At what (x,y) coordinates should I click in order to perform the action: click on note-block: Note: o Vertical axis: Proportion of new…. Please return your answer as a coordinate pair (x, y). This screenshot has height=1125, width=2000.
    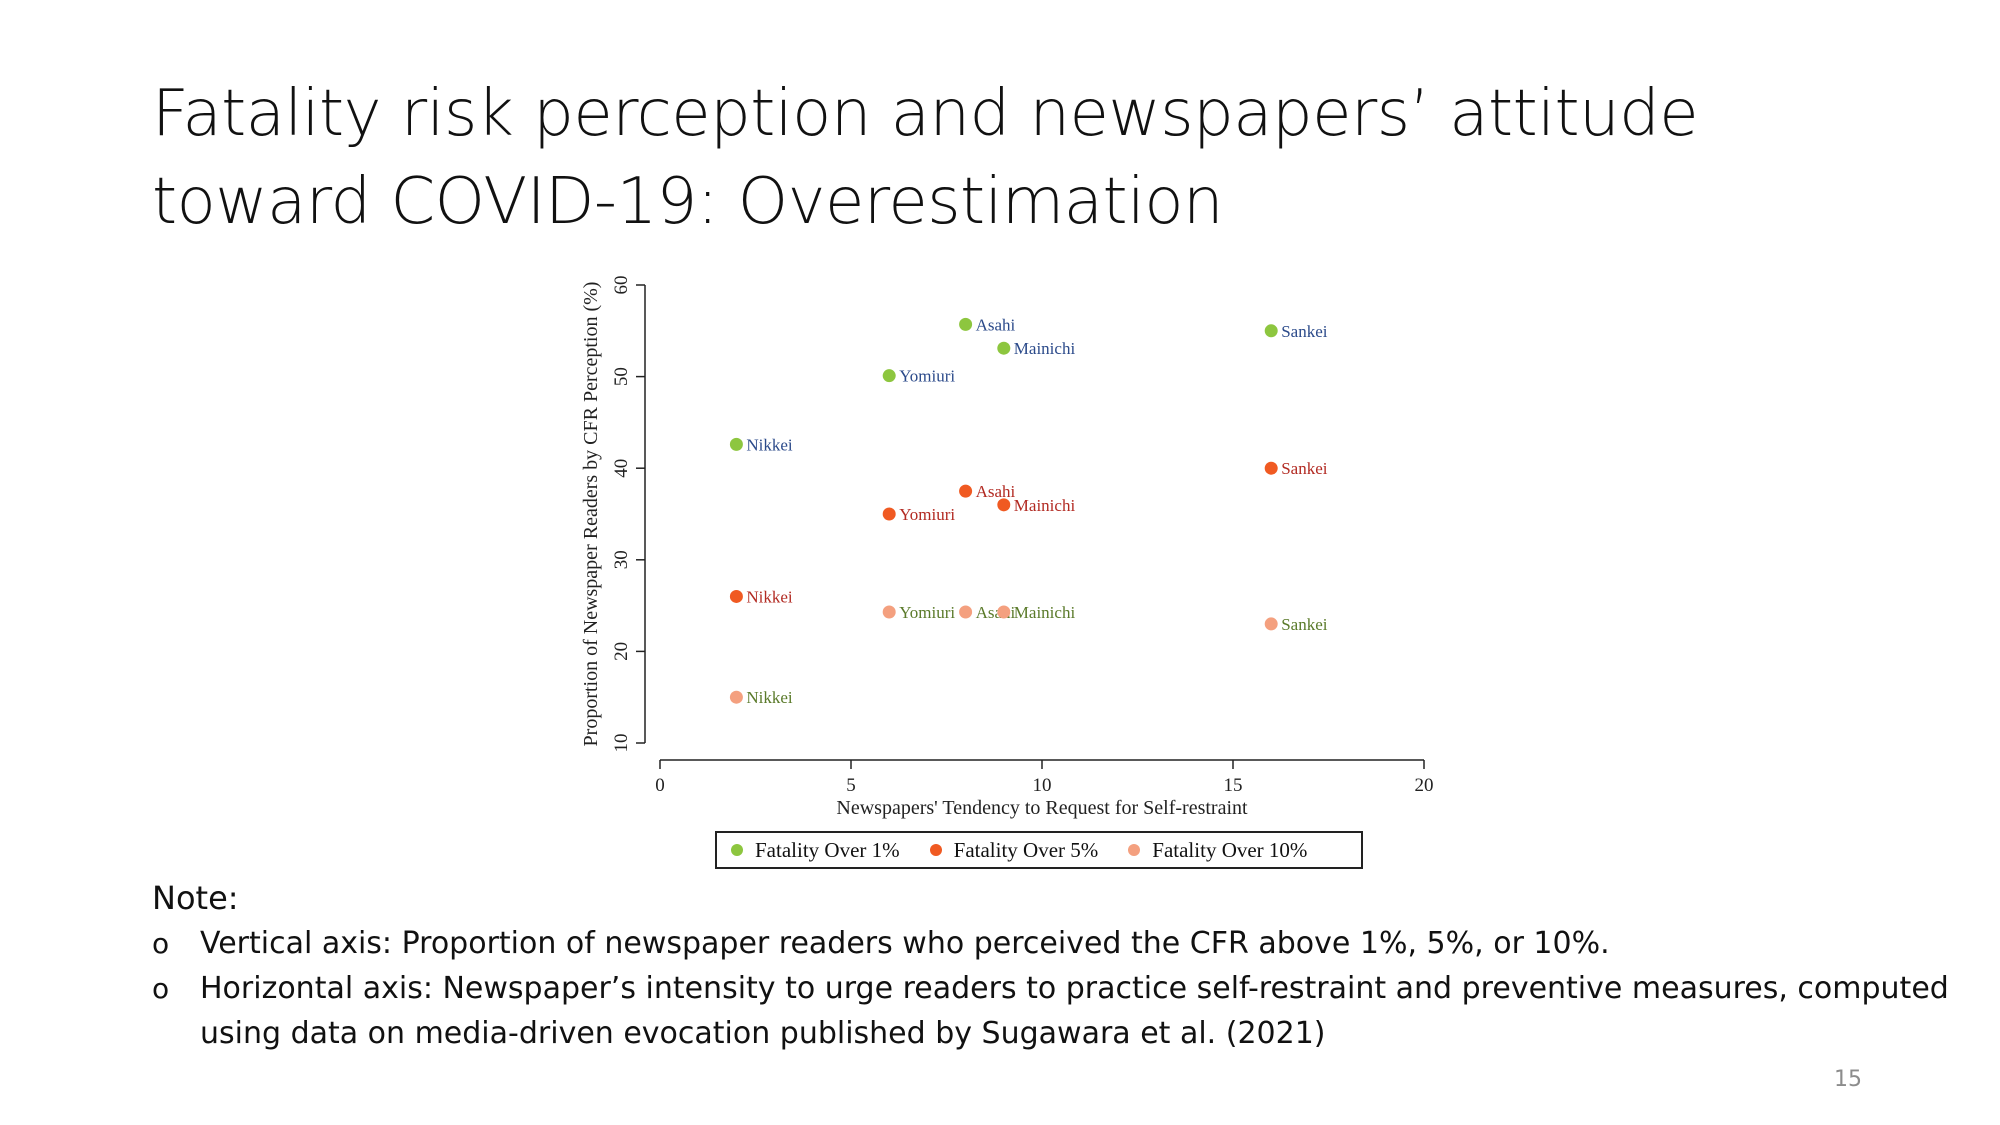
    Looking at the image, I should click on (1067, 965).